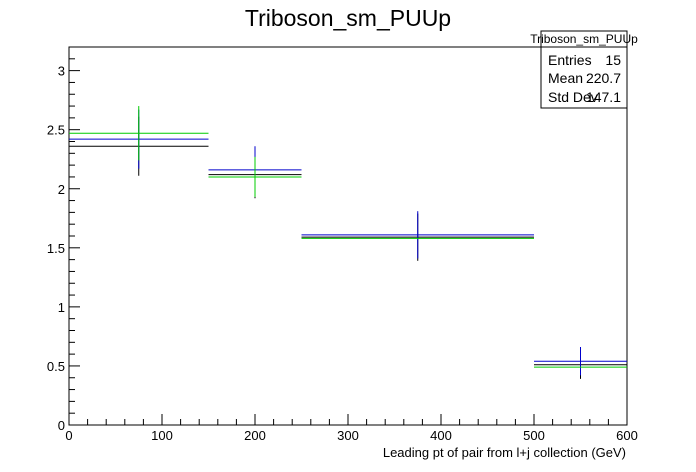  What do you see at coordinates (584, 39) in the screenshot?
I see `stats-box-title: Triboson_sm_PUUp` at bounding box center [584, 39].